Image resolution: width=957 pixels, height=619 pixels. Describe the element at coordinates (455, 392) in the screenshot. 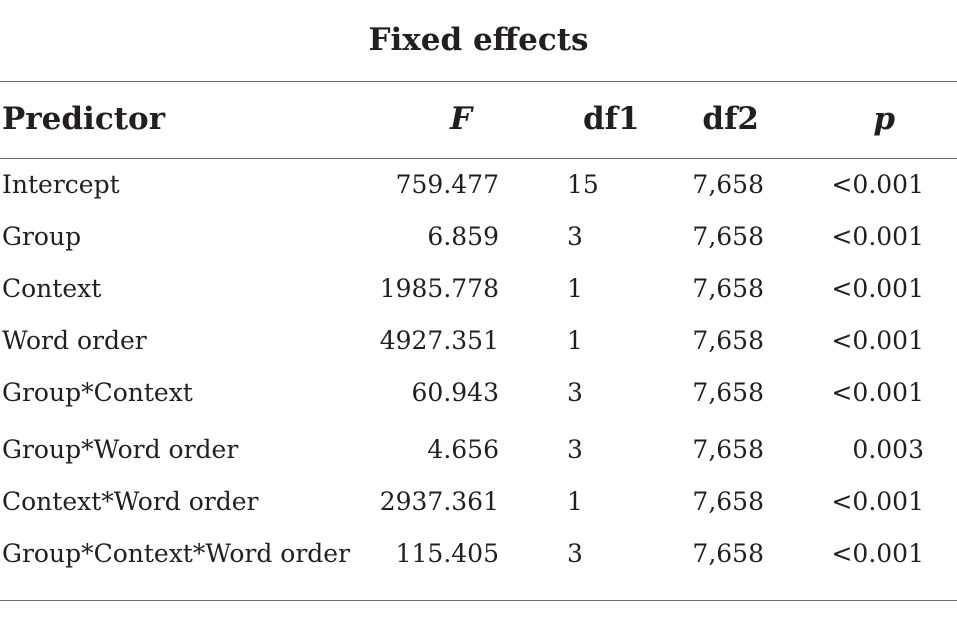

I see `cell-f: 60.943` at that location.